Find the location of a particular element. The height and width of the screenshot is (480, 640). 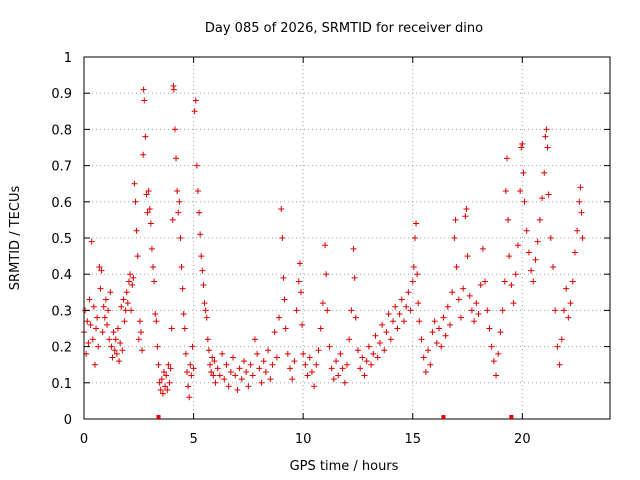

x-tick-label: 0 is located at coordinates (84, 439).